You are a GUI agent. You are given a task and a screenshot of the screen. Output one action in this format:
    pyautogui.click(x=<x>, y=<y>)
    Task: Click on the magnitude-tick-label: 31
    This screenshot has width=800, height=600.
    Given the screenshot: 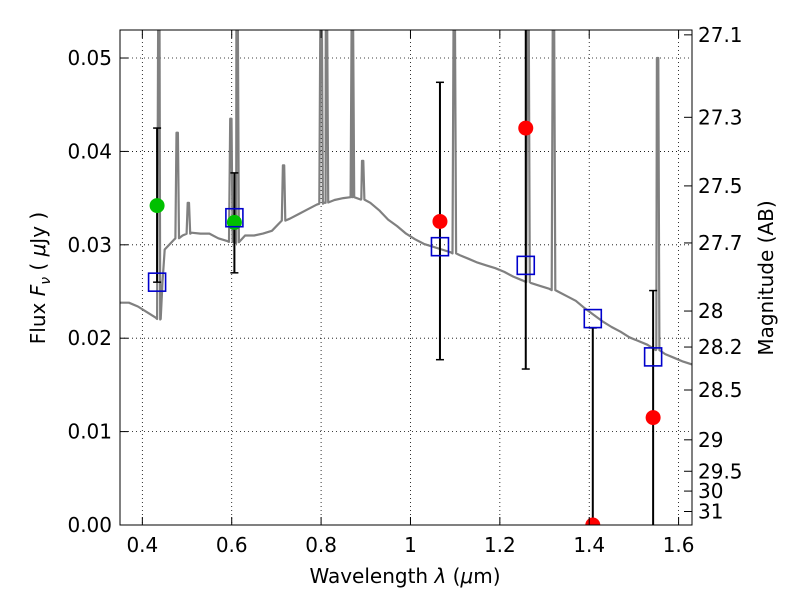 What is the action you would take?
    pyautogui.click(x=710, y=512)
    